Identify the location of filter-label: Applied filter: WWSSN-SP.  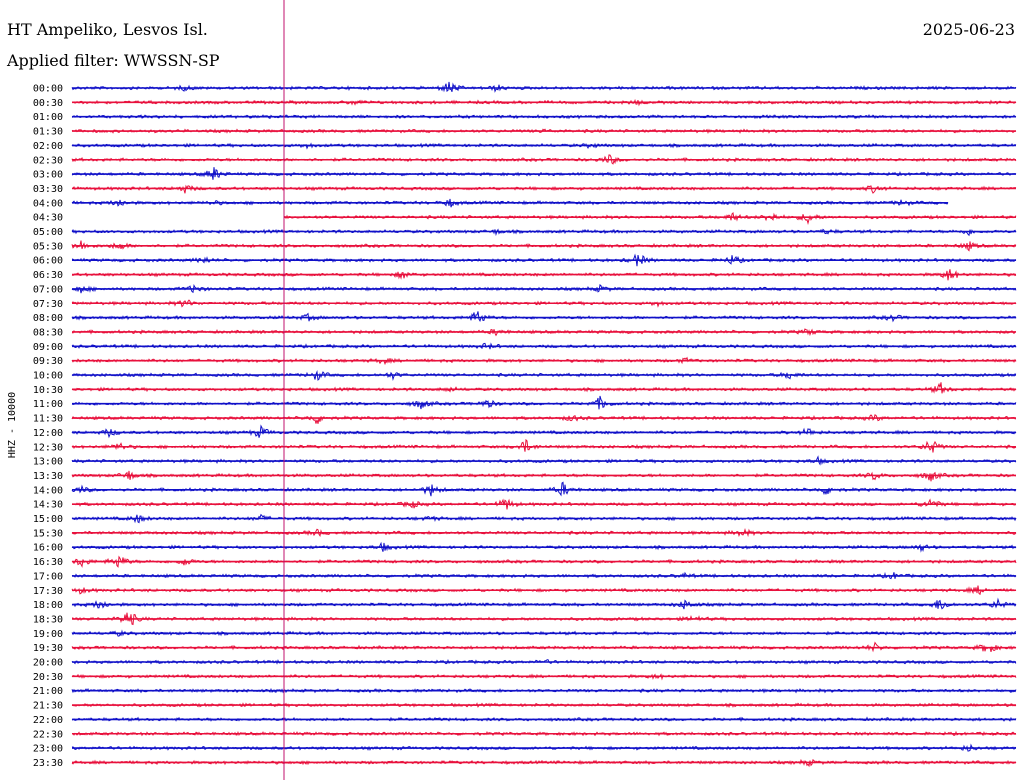
(113, 60).